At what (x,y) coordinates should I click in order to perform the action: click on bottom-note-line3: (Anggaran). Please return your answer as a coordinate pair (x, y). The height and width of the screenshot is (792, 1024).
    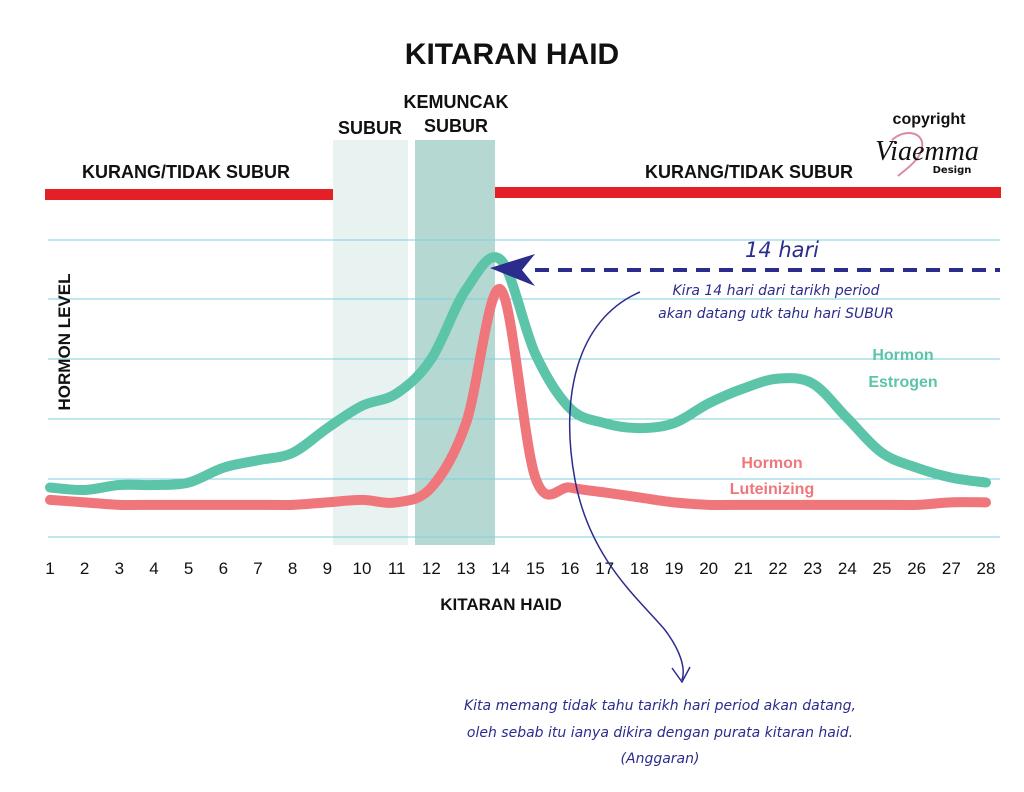
    Looking at the image, I should click on (660, 759).